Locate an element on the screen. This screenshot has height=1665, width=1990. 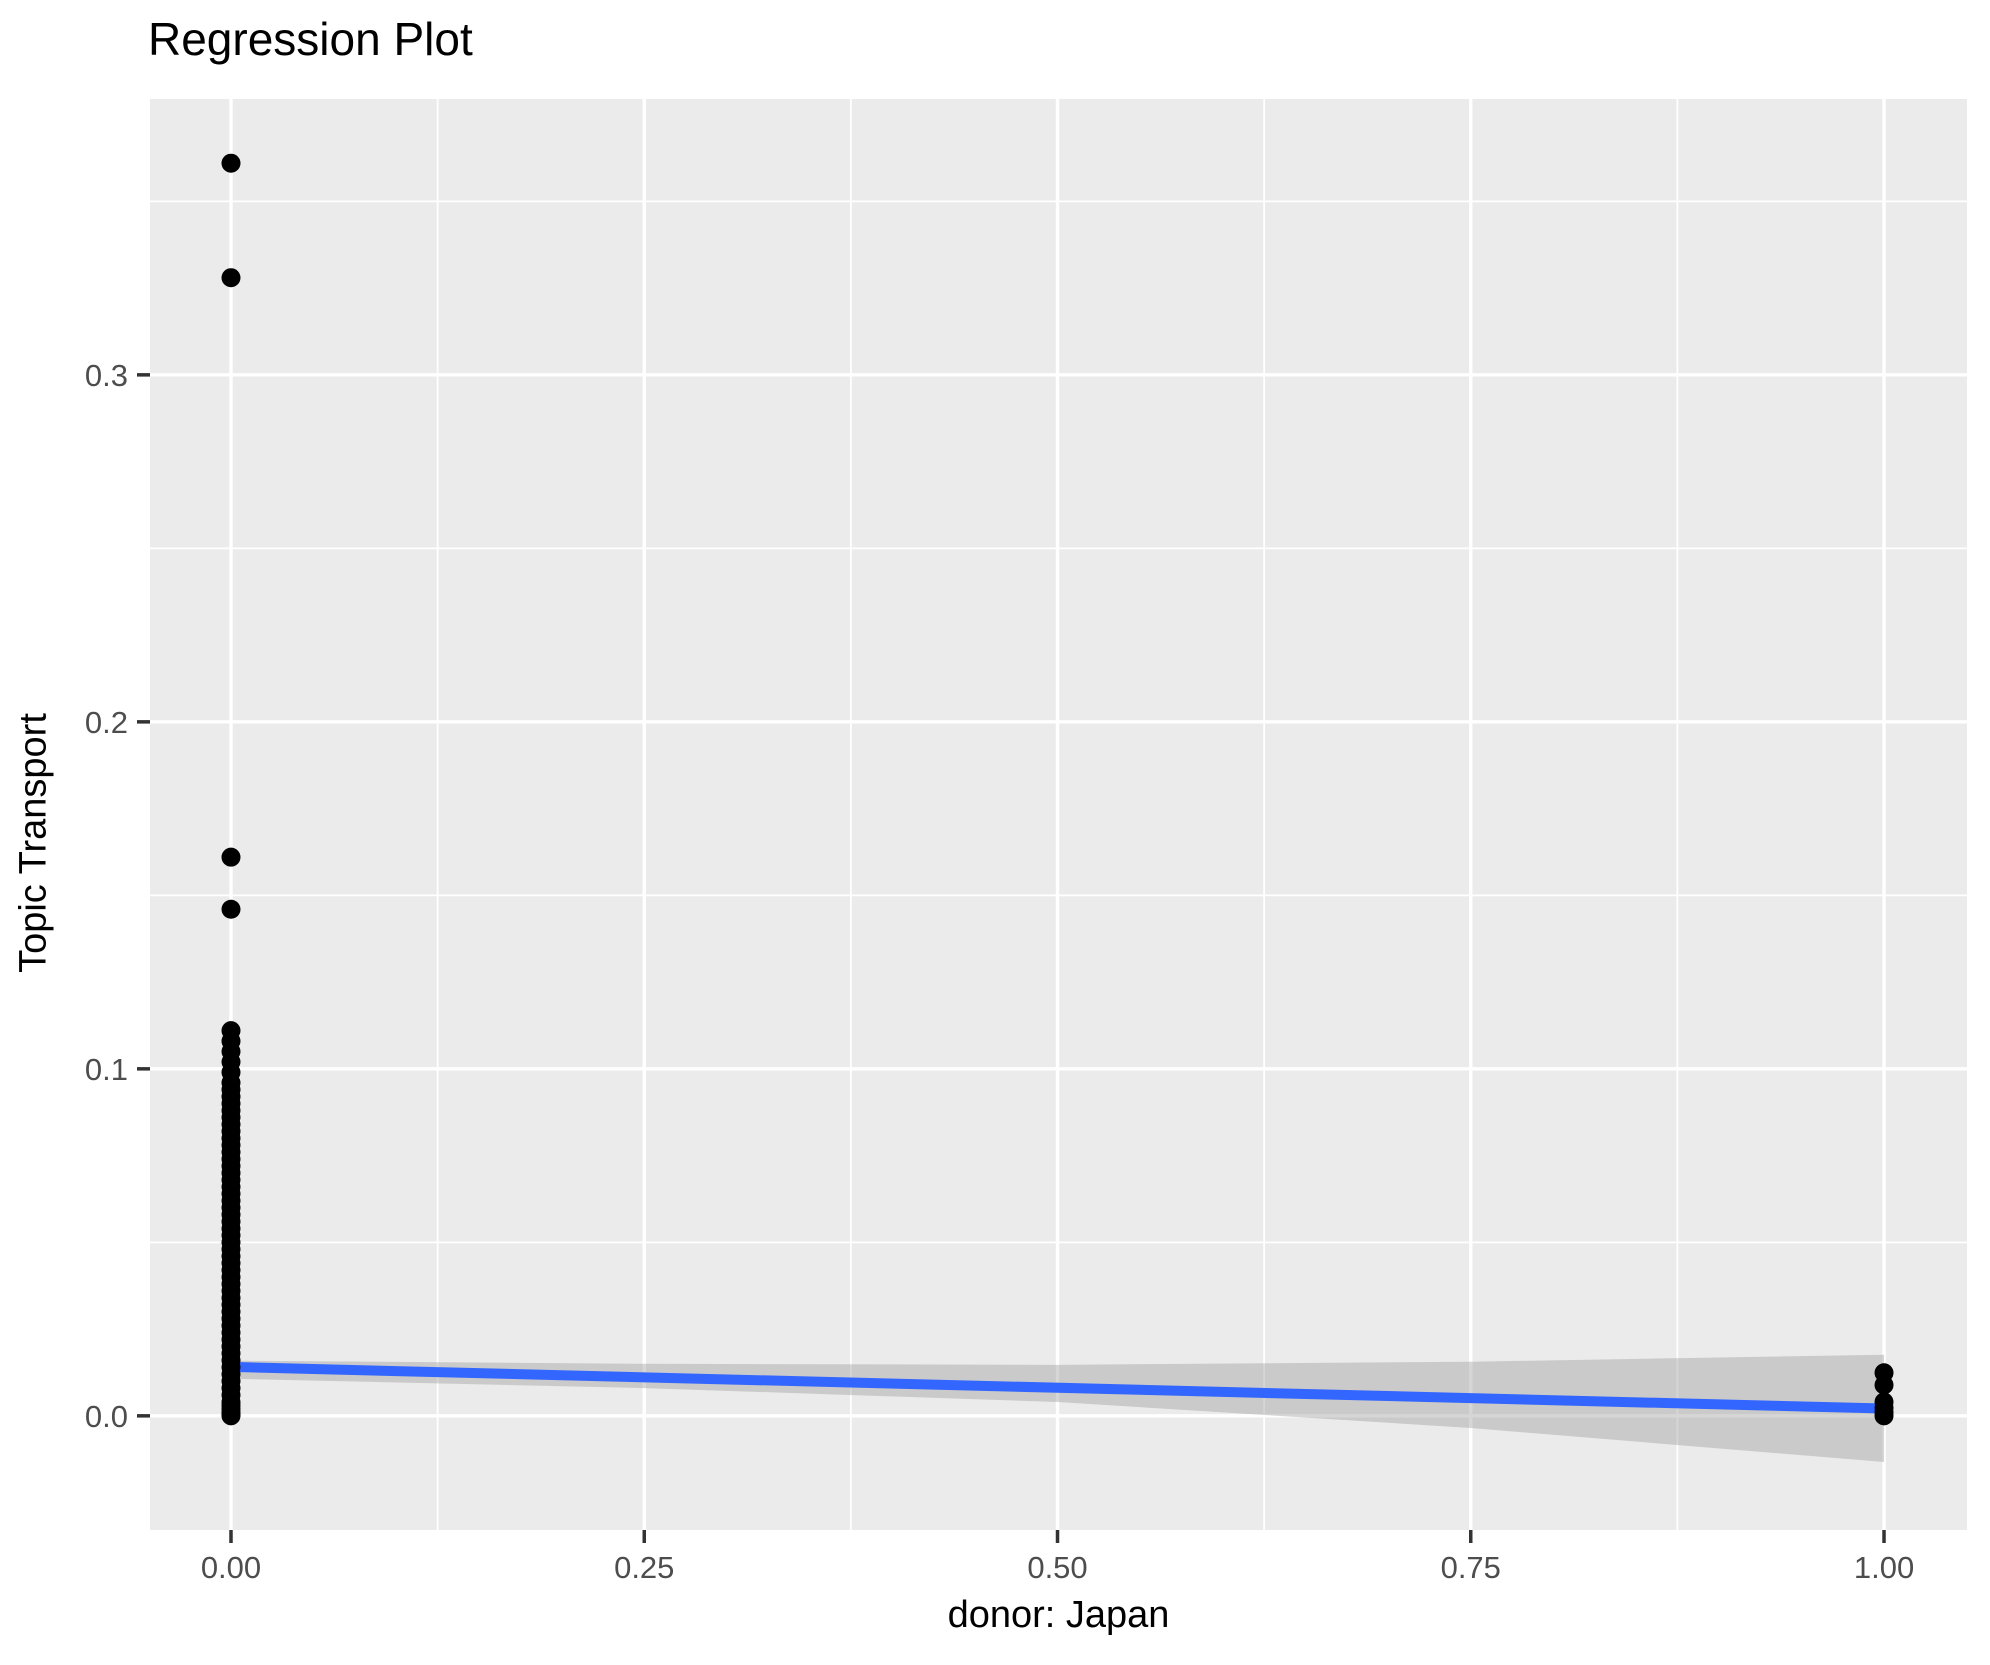
plot-title: Regression Plot is located at coordinates (310, 39).